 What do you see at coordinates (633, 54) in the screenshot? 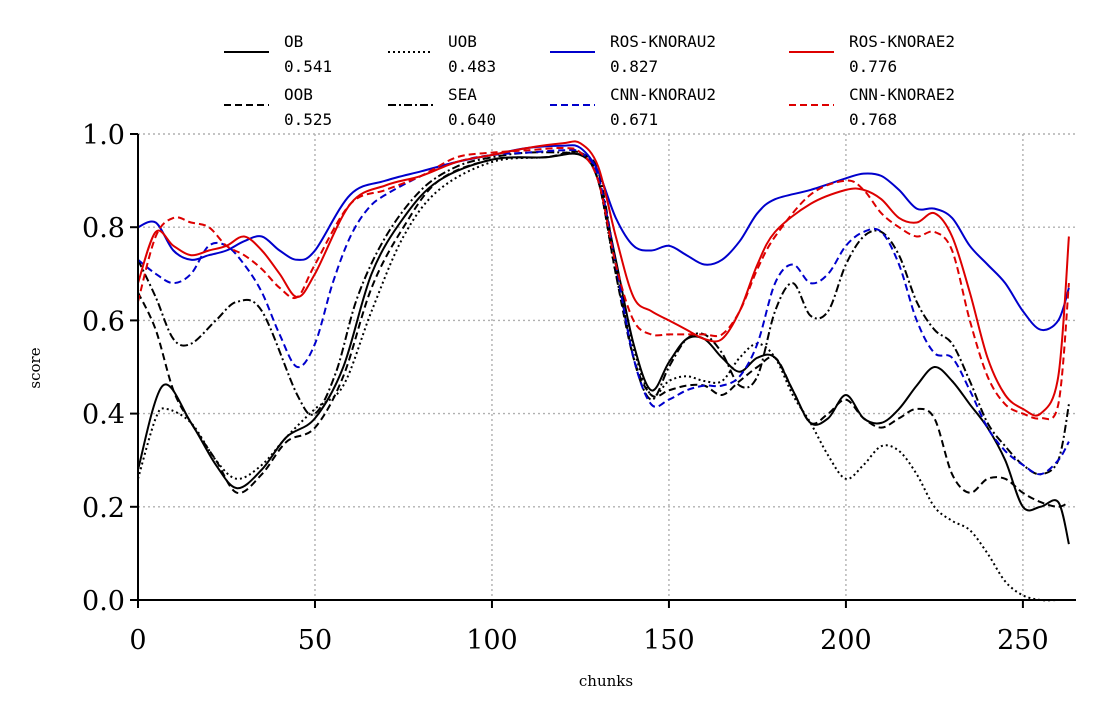
I see `legend-entry-ros-knorau2: ROS-KNORAU2 0.827` at bounding box center [633, 54].